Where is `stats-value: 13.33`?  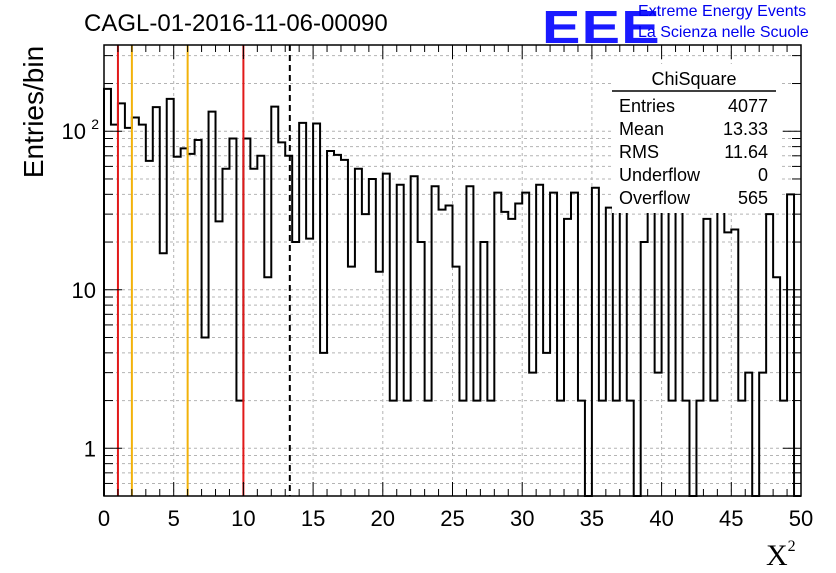 stats-value: 13.33 is located at coordinates (745, 129).